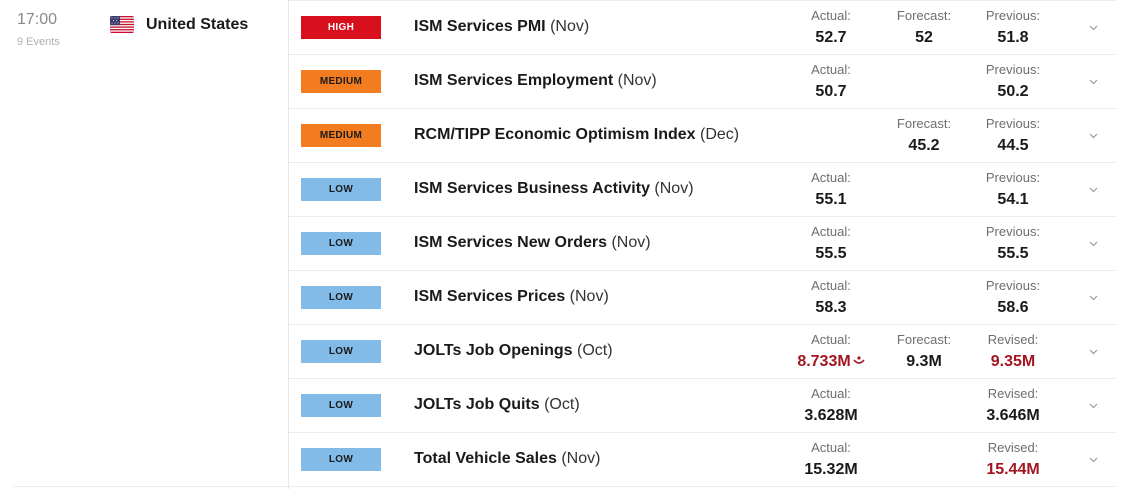 Image resolution: width=1128 pixels, height=489 pixels. I want to click on down-arrow-icon, so click(859, 361).